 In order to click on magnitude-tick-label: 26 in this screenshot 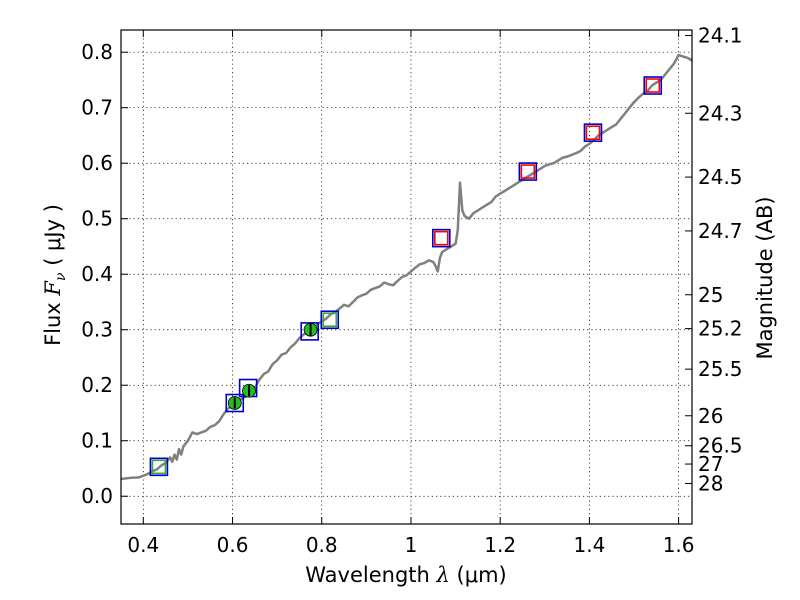, I will do `click(710, 416)`.